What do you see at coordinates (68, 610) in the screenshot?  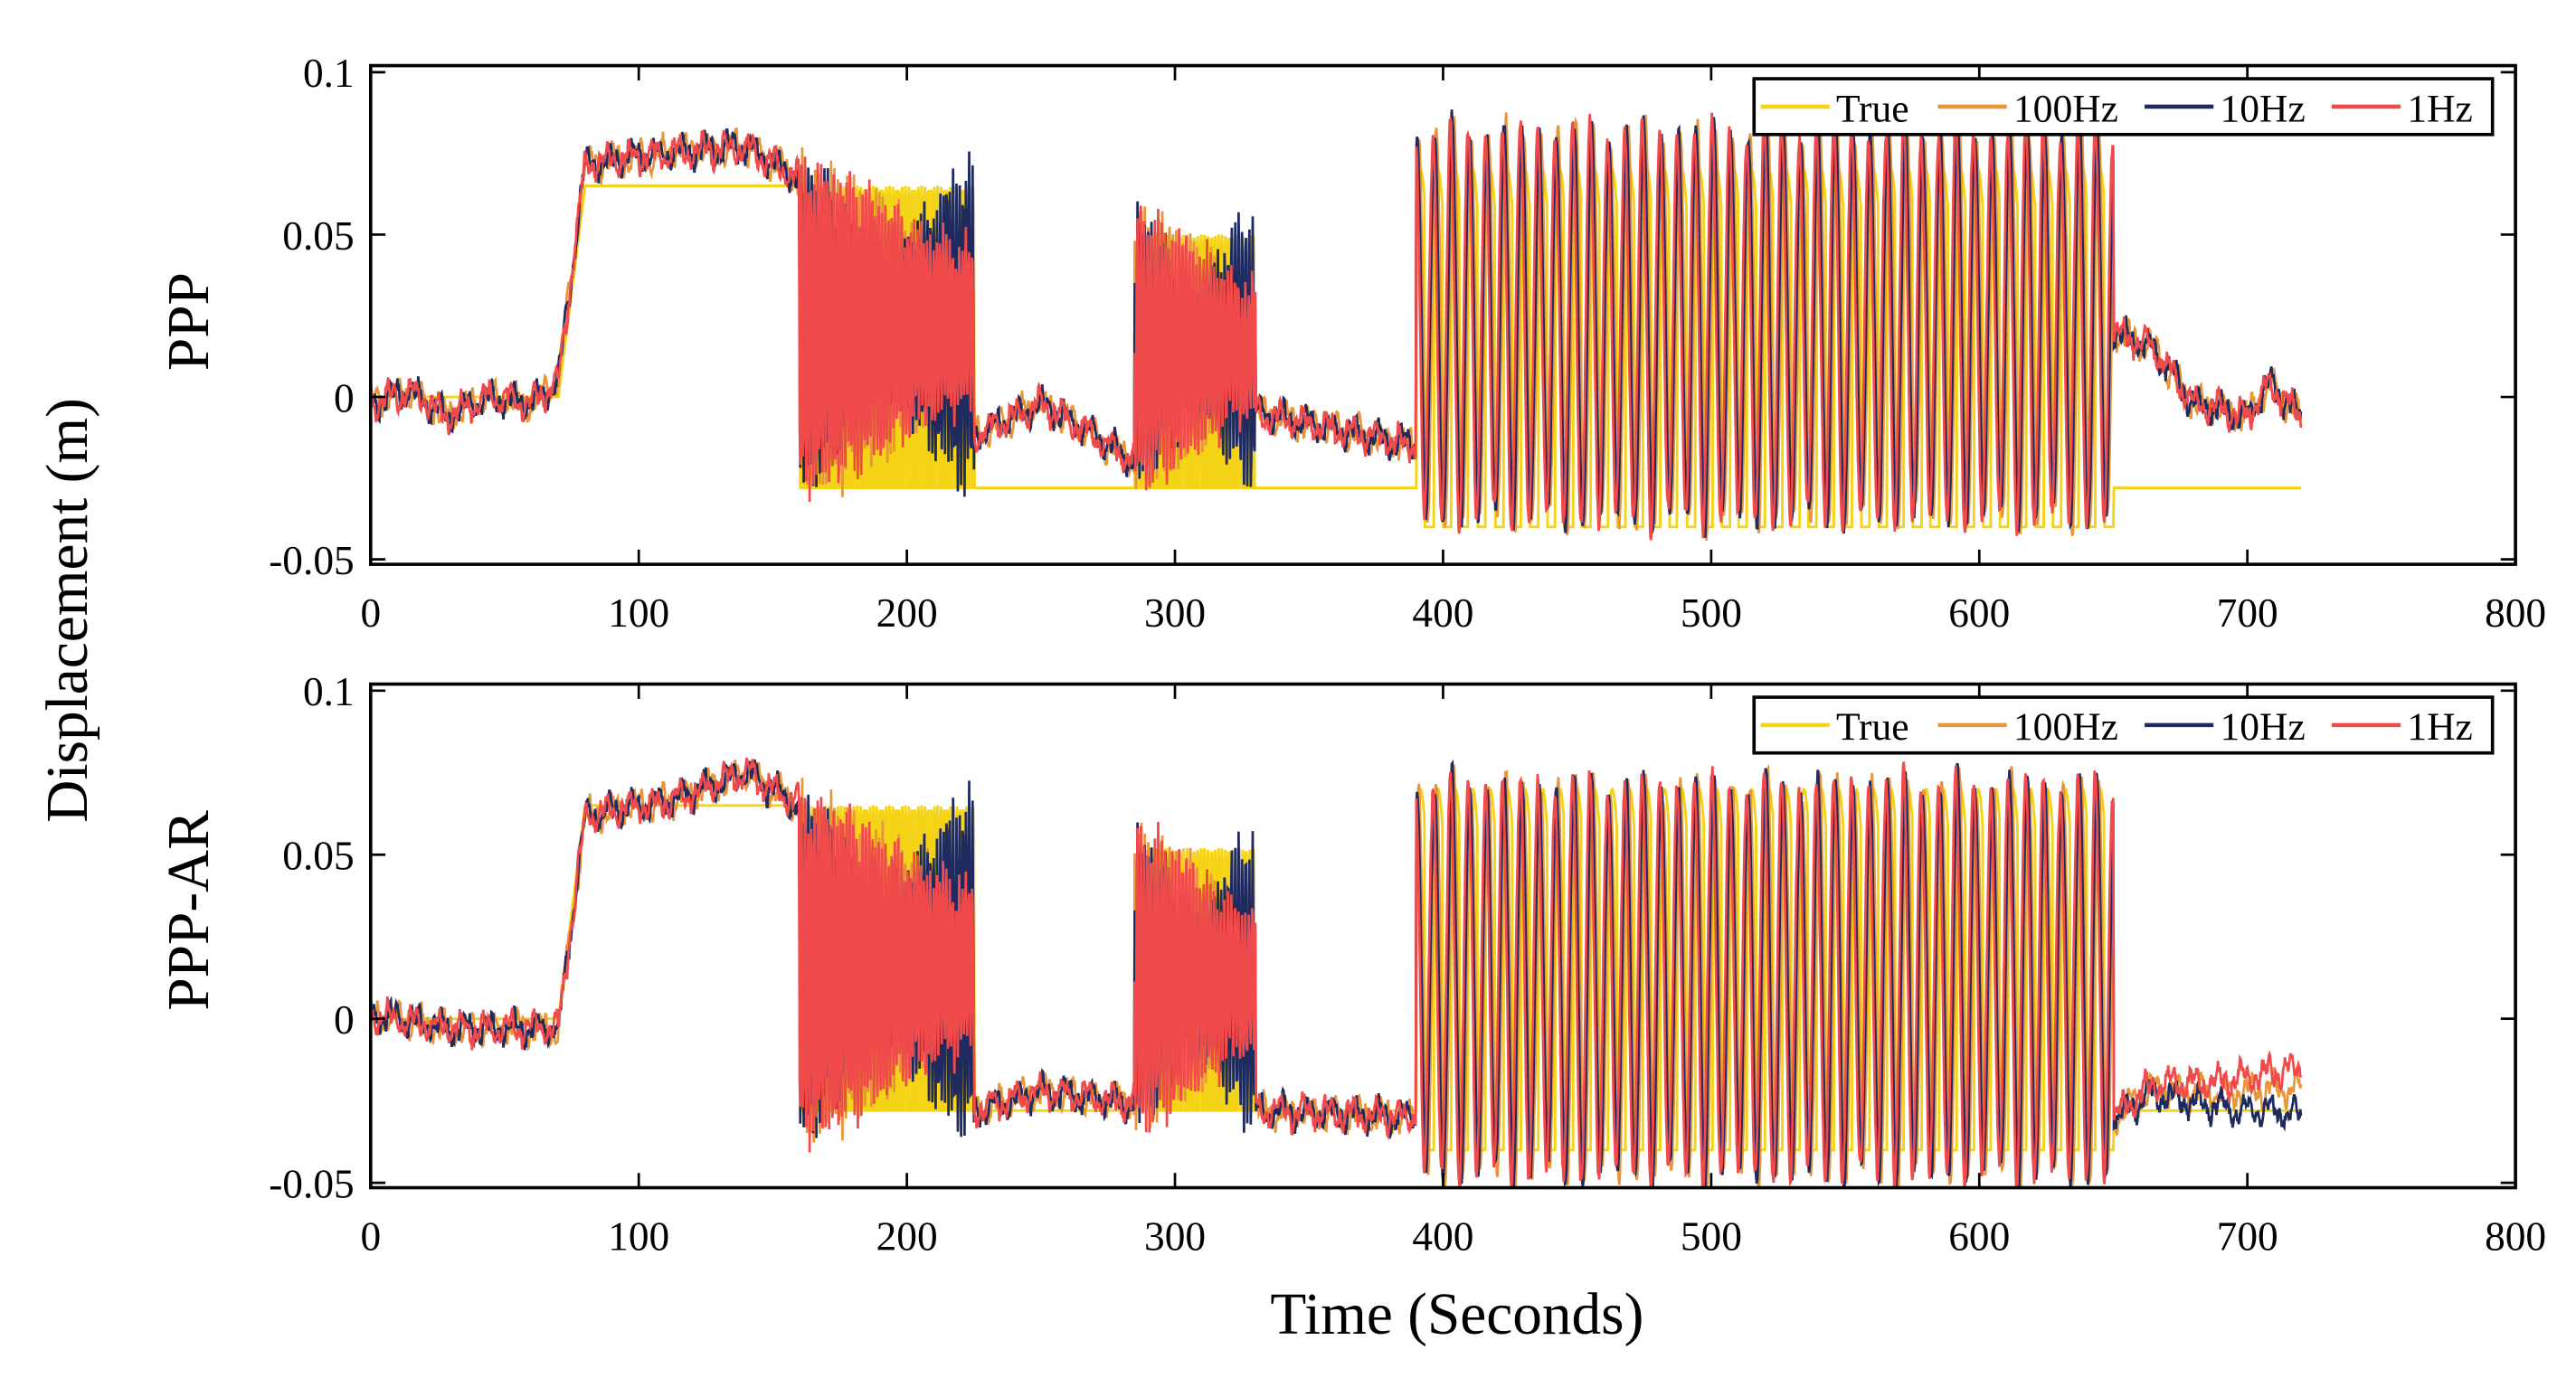 I see `y-axis-label: Displacement (m)` at bounding box center [68, 610].